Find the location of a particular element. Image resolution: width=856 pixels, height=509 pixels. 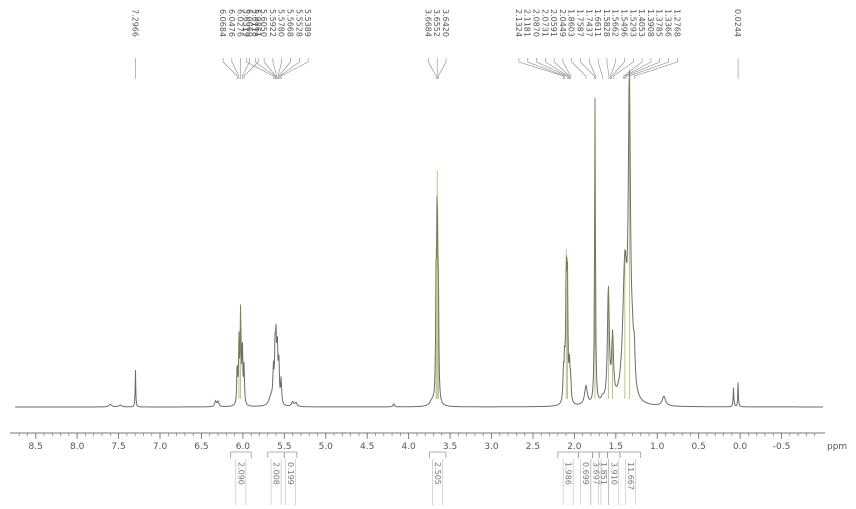

tick-label: 2.0 is located at coordinates (574, 447).